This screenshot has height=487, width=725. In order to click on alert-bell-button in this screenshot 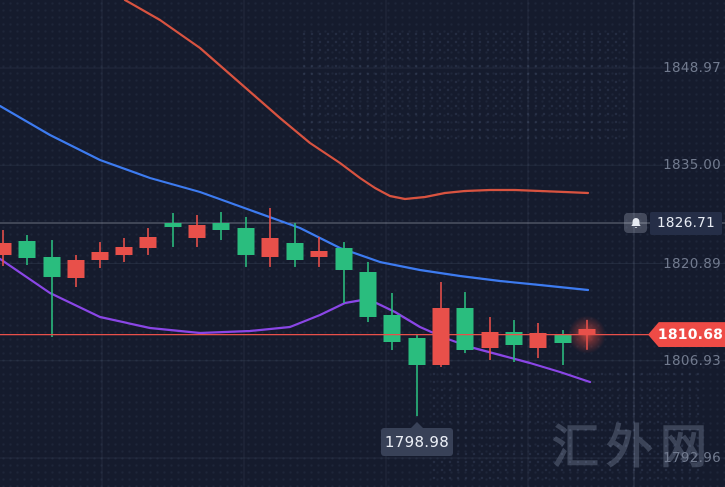, I will do `click(635, 223)`.